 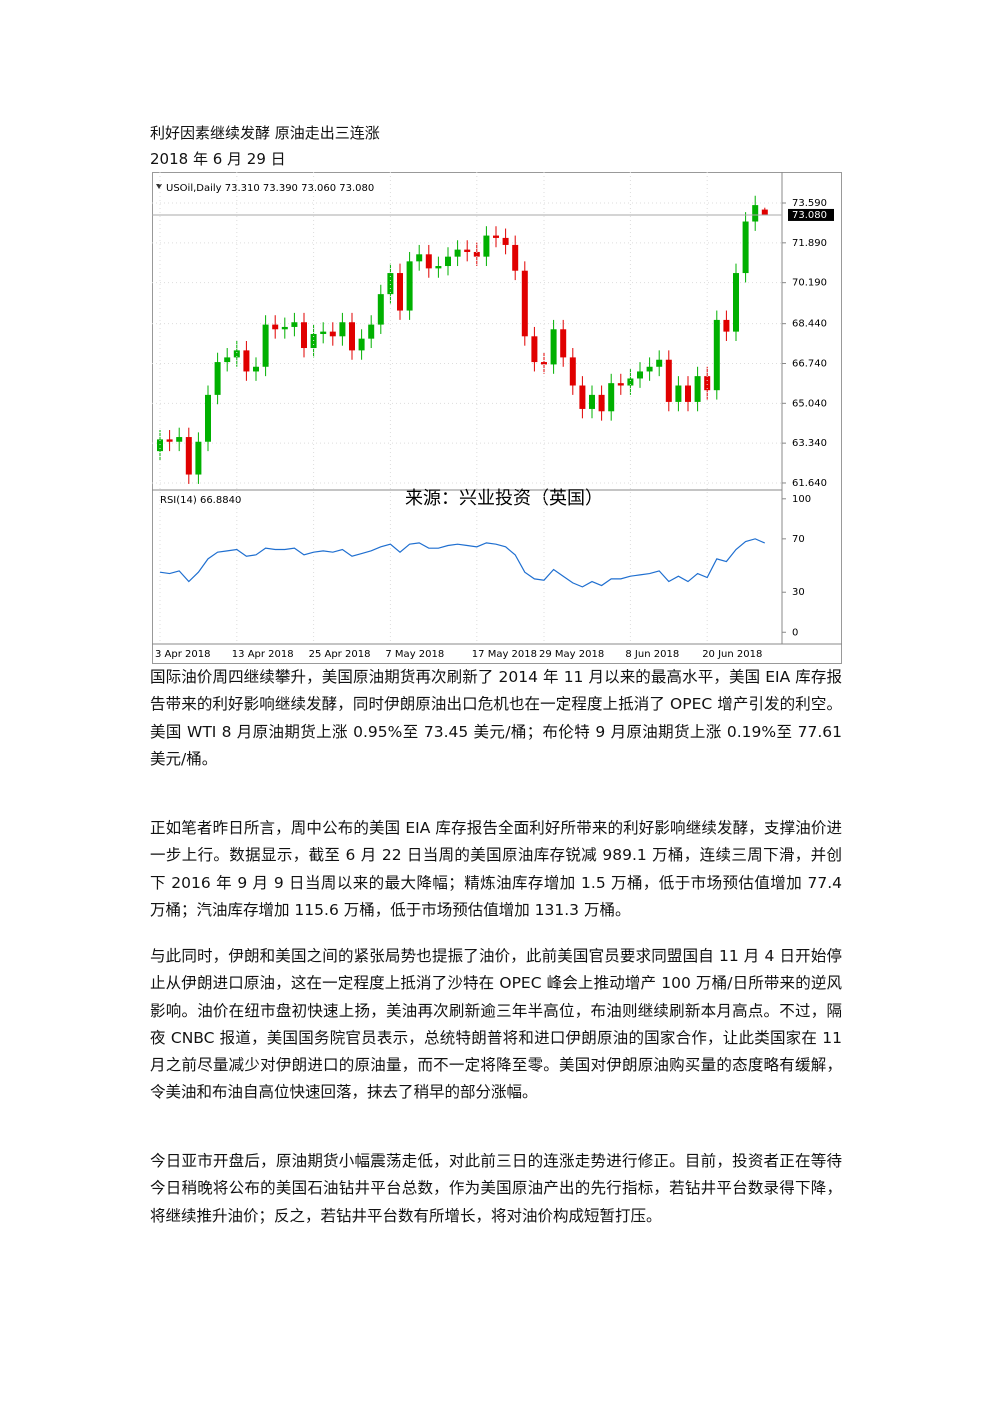 What do you see at coordinates (809, 283) in the screenshot?
I see `y-tick-label: 70.190` at bounding box center [809, 283].